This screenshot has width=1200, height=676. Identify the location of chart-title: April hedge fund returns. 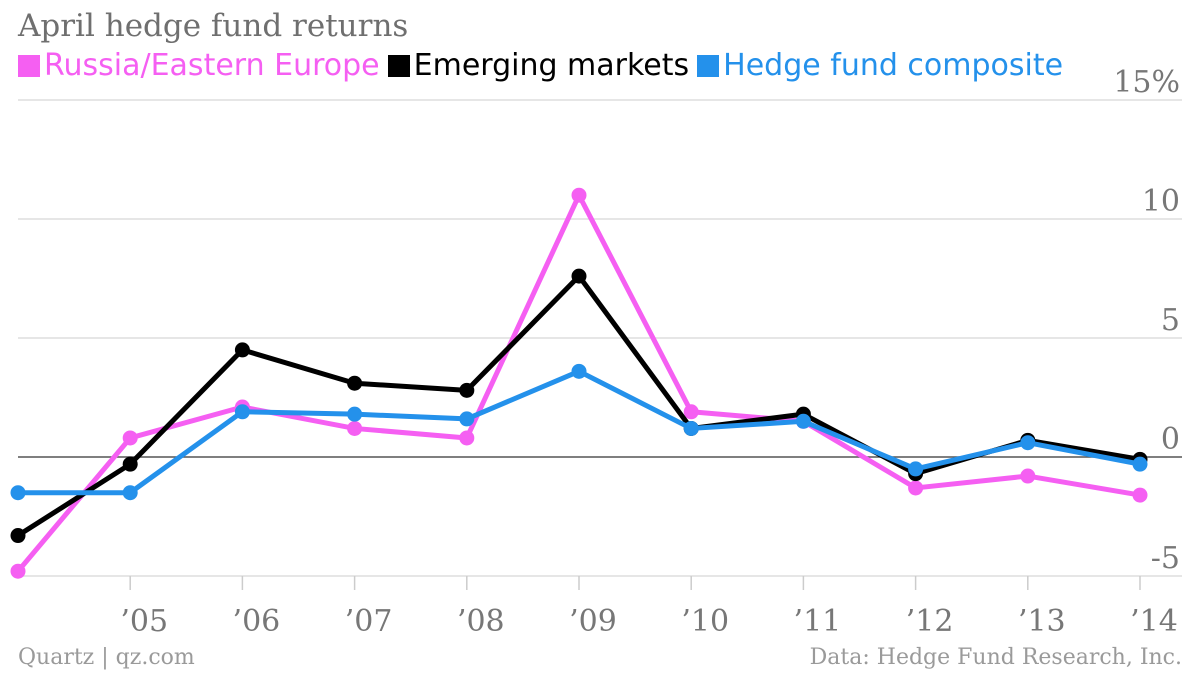
(213, 26).